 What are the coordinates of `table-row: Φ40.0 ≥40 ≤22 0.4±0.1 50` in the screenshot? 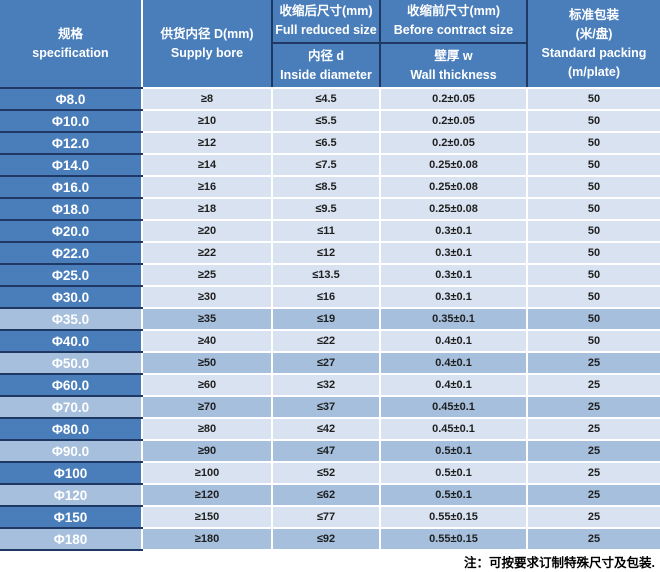 It's located at (330, 341).